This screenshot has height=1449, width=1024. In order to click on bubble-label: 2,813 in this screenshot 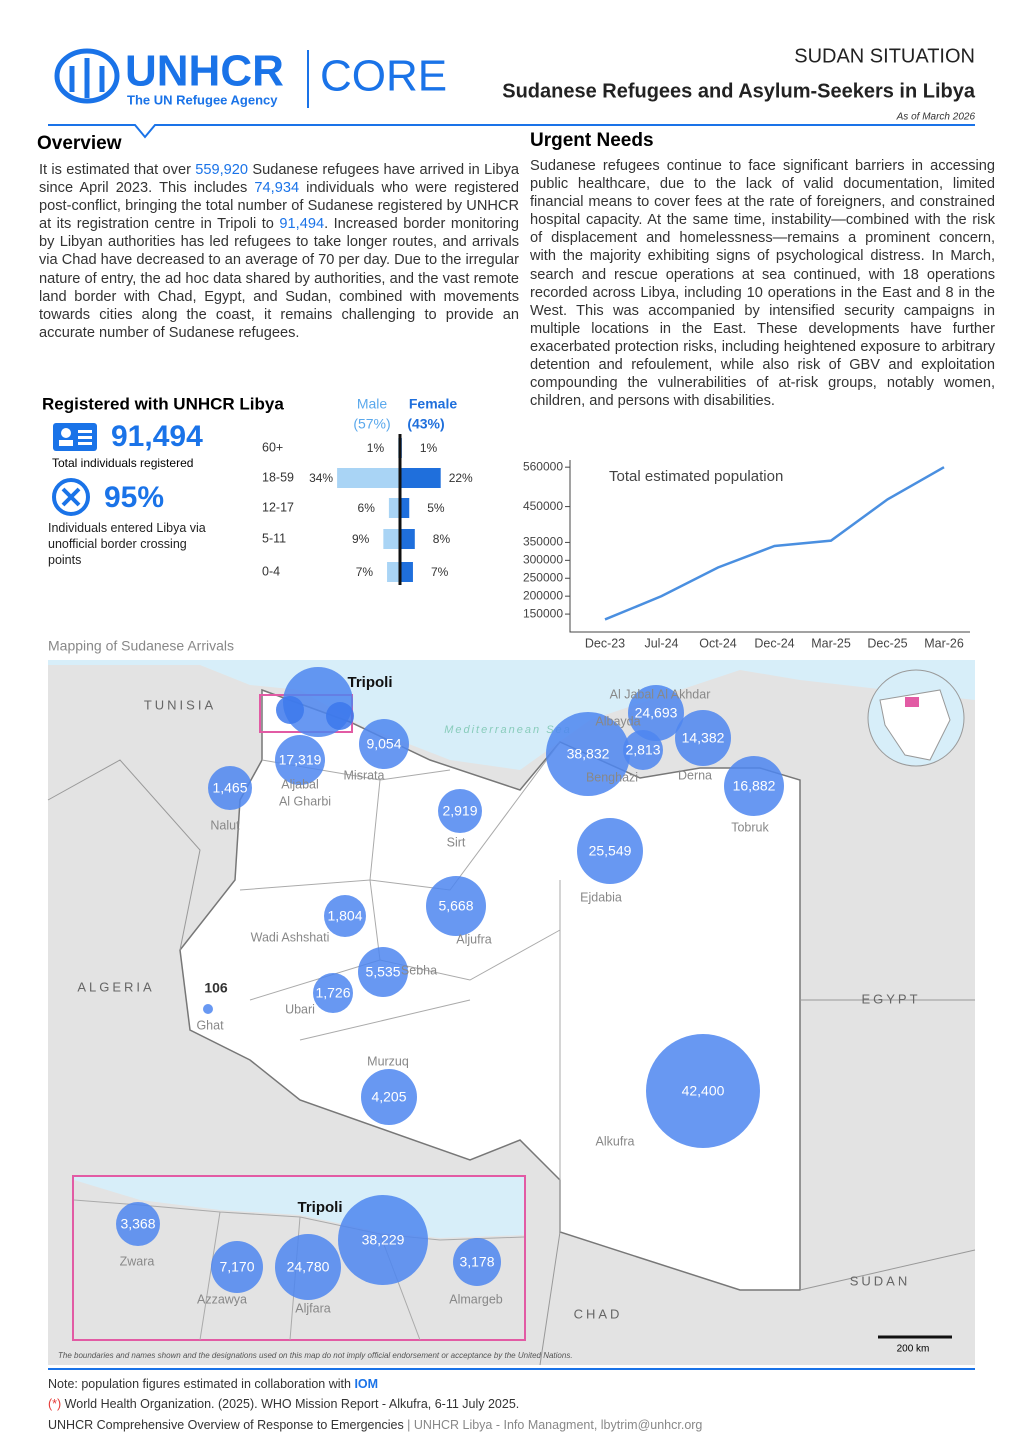, I will do `click(642, 750)`.